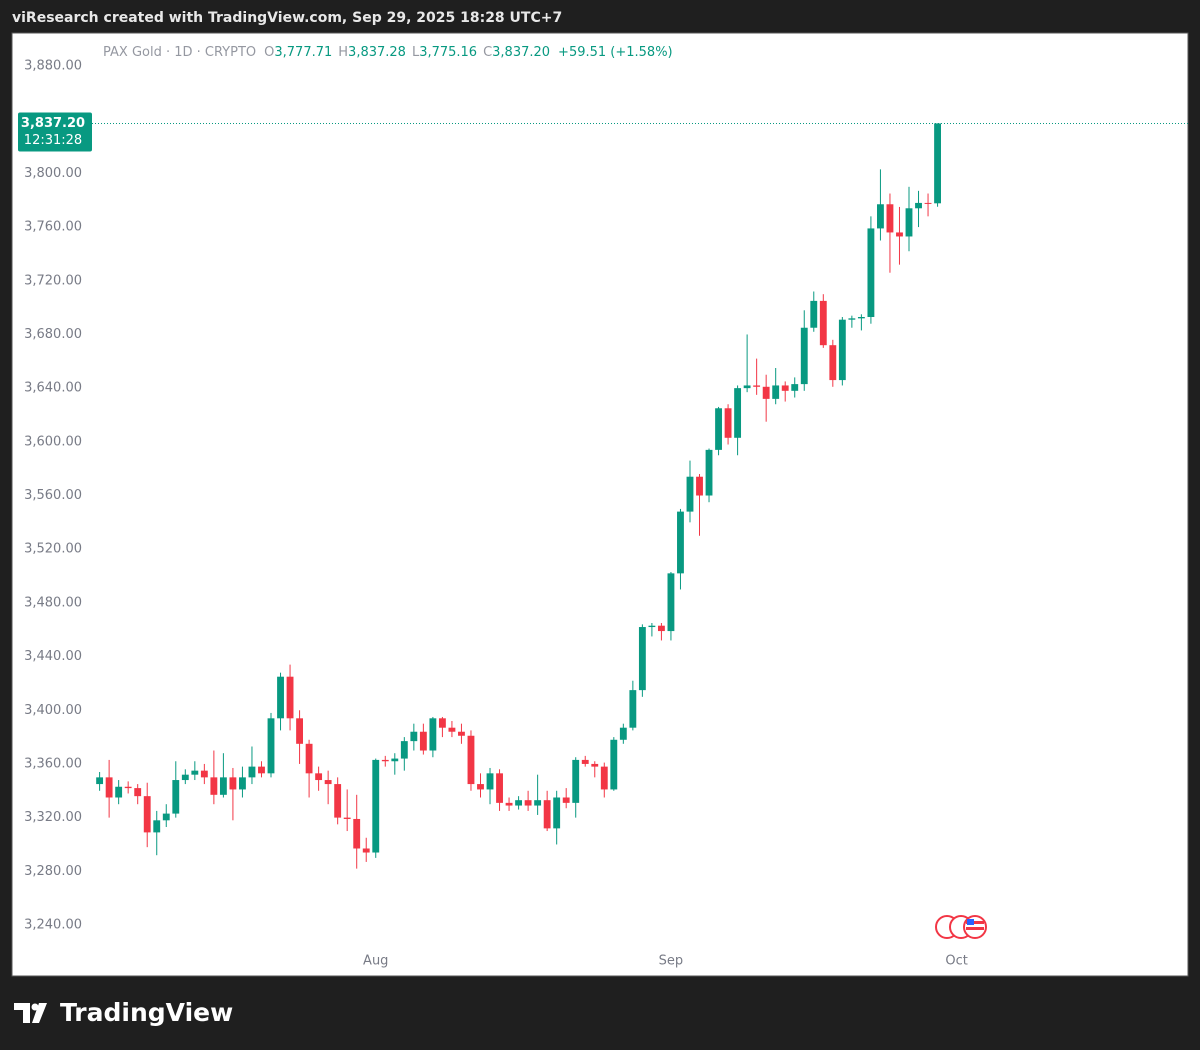 This screenshot has height=1050, width=1200. I want to click on y-tick-label: 3,280.00, so click(53, 871).